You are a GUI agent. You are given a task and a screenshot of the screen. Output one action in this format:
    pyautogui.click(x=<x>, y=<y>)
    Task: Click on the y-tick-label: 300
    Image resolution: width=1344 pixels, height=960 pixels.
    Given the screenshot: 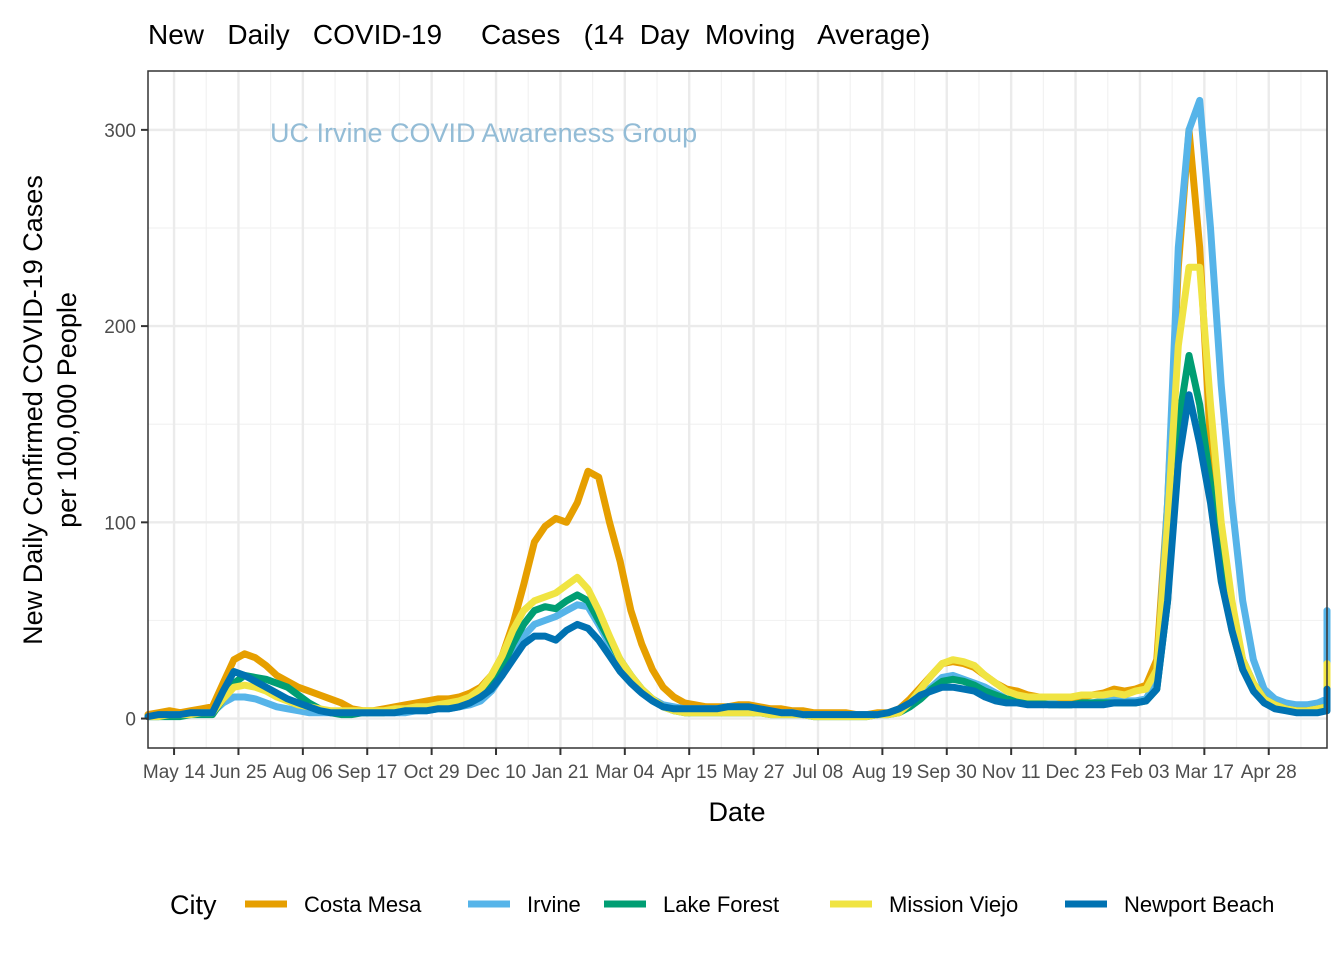 What is the action you would take?
    pyautogui.click(x=120, y=131)
    